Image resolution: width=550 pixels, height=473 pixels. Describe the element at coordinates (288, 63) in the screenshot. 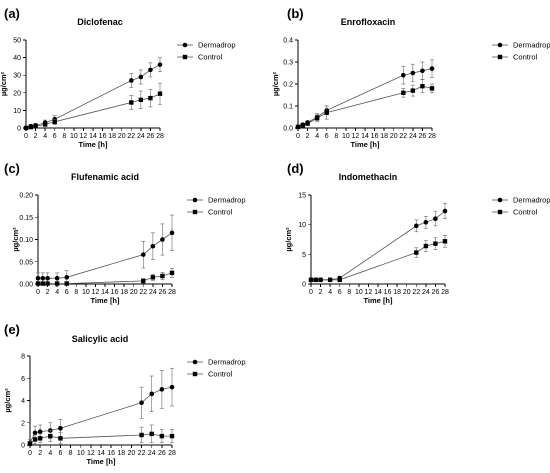

I see `y-tick-label: 0.3` at that location.